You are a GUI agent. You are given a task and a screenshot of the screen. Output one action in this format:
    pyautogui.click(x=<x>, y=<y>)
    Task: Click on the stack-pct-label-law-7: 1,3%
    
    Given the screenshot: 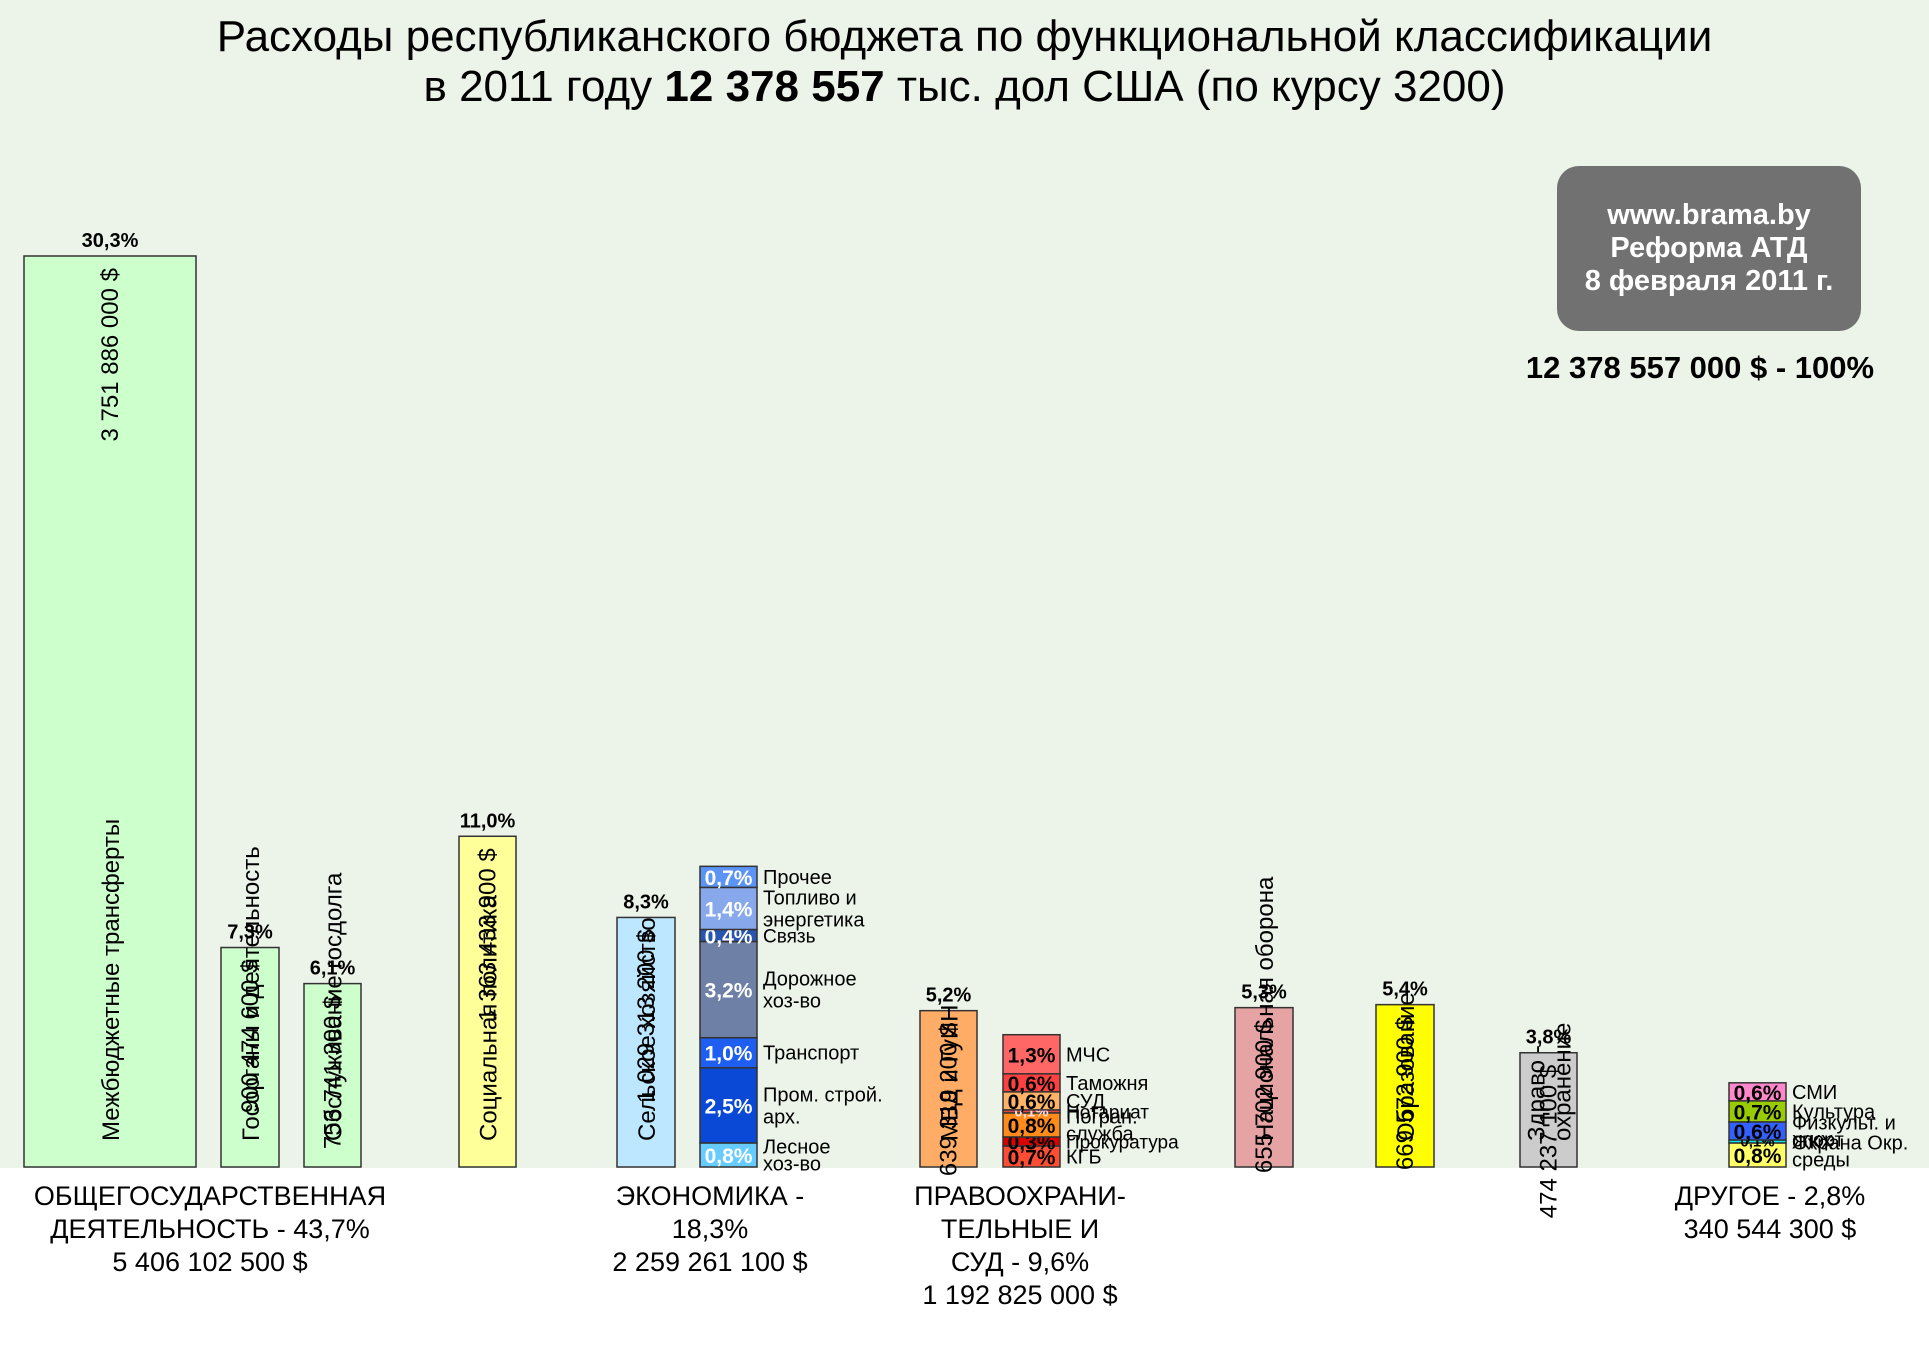 What is the action you would take?
    pyautogui.click(x=1032, y=1055)
    